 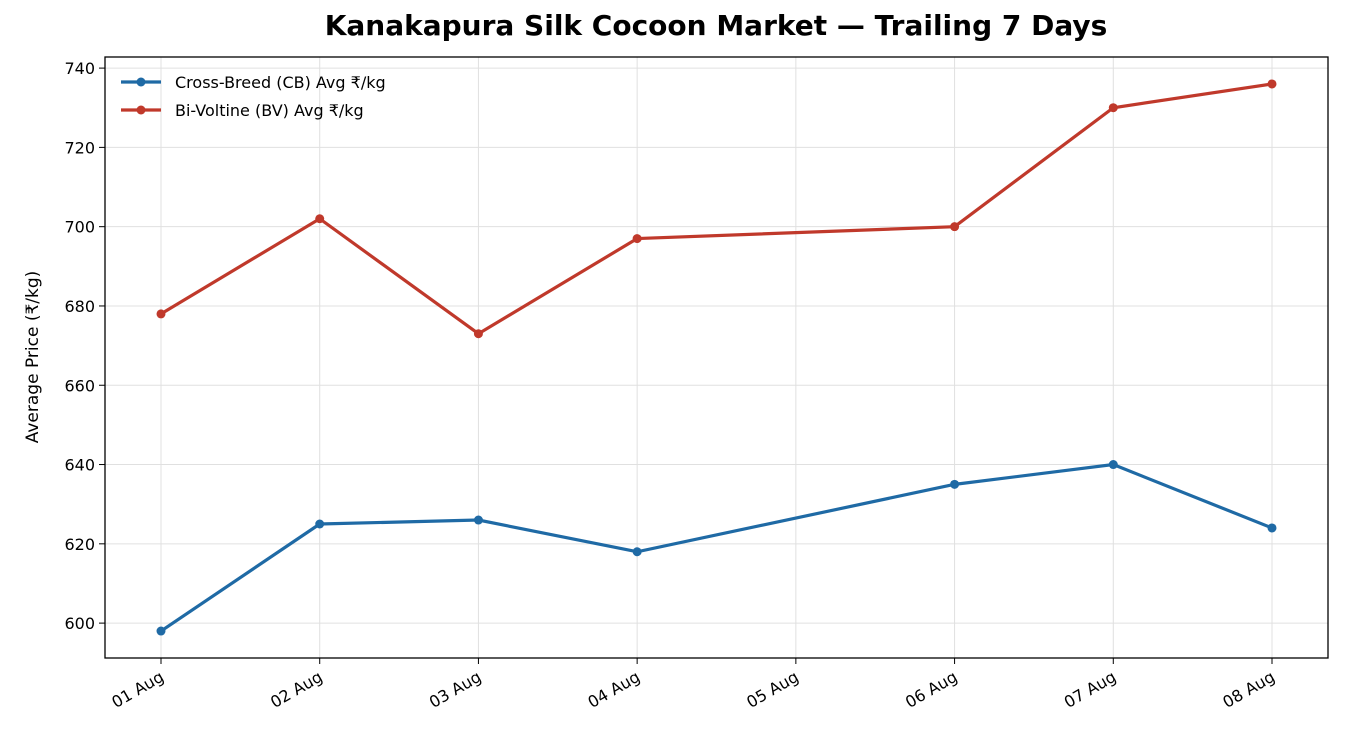 What do you see at coordinates (79, 147) in the screenshot?
I see `y-tick-label: 720` at bounding box center [79, 147].